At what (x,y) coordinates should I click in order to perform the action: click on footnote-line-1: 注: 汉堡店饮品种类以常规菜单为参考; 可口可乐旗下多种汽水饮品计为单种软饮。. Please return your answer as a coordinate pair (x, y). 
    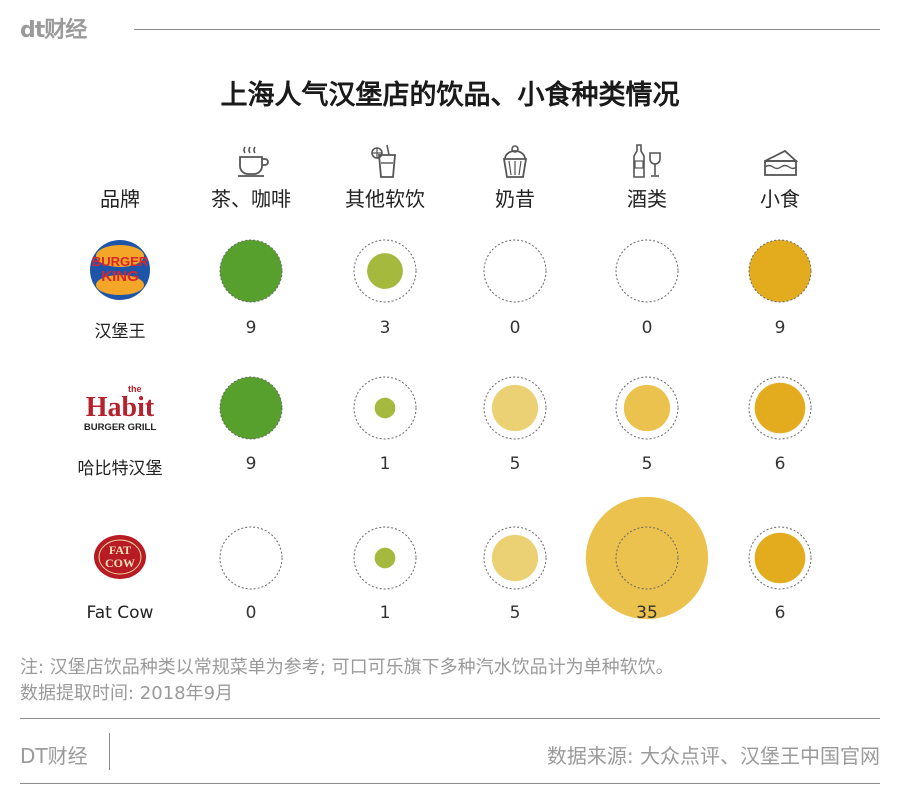
    Looking at the image, I should click on (347, 667).